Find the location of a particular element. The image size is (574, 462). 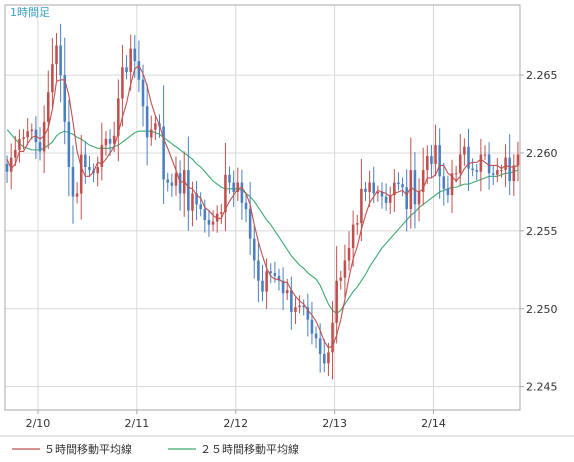

y-tick-label: 2.265 is located at coordinates (542, 75).